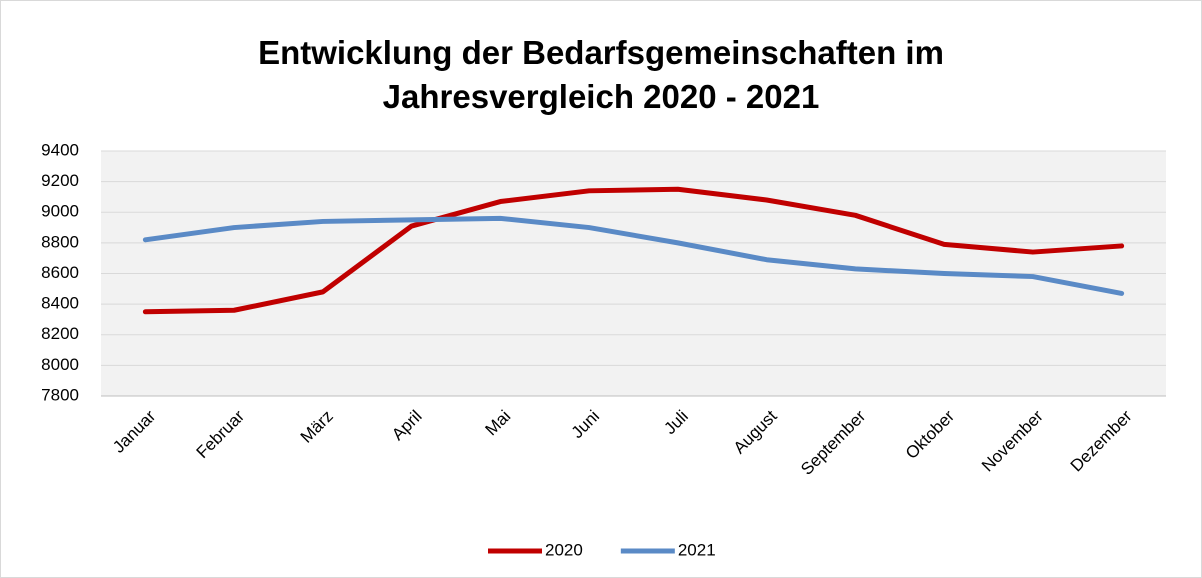  What do you see at coordinates (60, 394) in the screenshot?
I see `y-tick-label: 7800` at bounding box center [60, 394].